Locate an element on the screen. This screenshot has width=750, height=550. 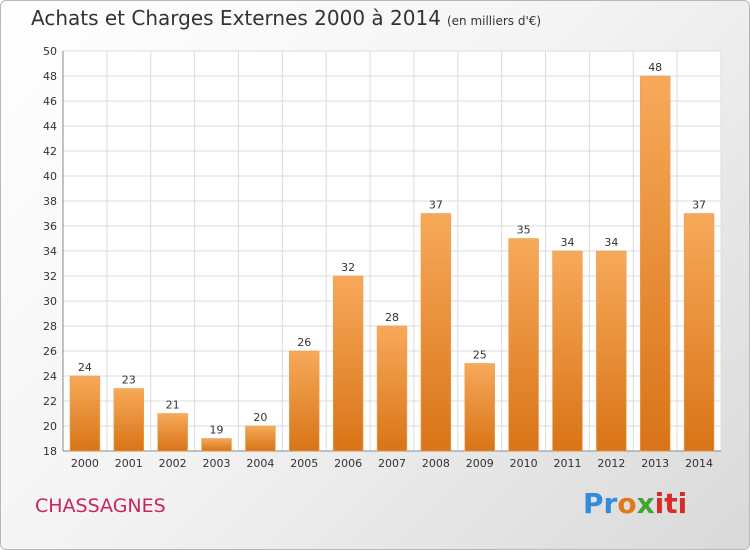
x-tick-label-2007: 2007 is located at coordinates (392, 463).